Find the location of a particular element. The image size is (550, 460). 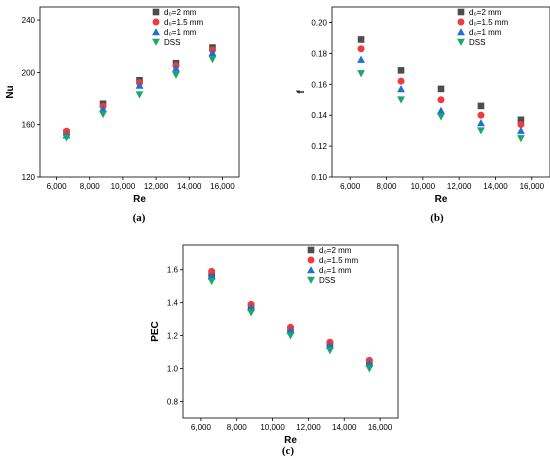

y-axis-label: Nu is located at coordinates (10, 91).